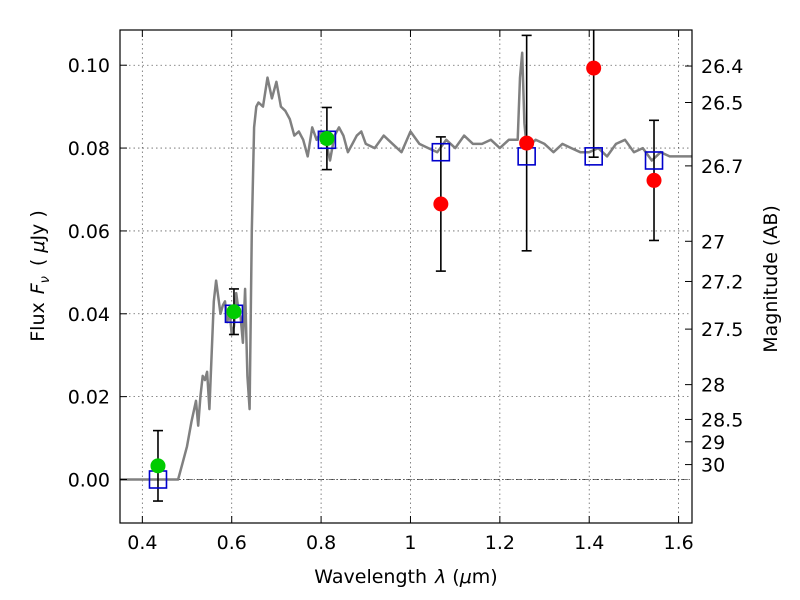 Image resolution: width=800 pixels, height=600 pixels. Describe the element at coordinates (465, 577) in the screenshot. I see `x-axis-label-mu: μ` at that location.